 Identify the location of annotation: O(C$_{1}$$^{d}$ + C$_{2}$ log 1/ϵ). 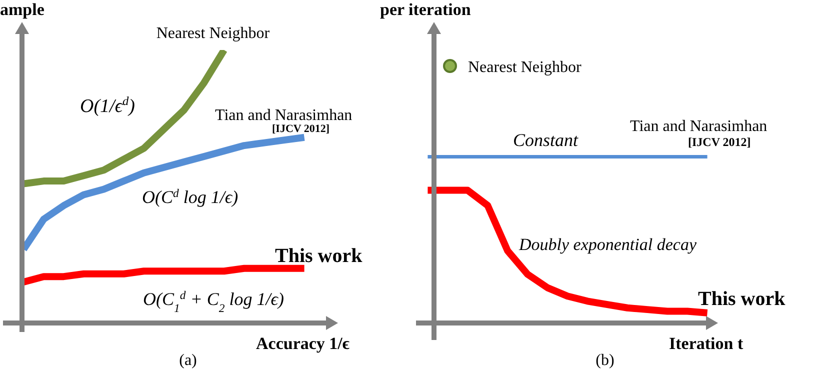
(213, 301).